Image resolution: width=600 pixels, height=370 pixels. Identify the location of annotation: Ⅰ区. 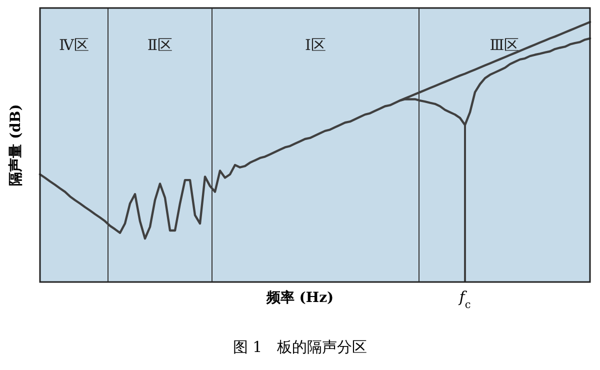
(315, 45).